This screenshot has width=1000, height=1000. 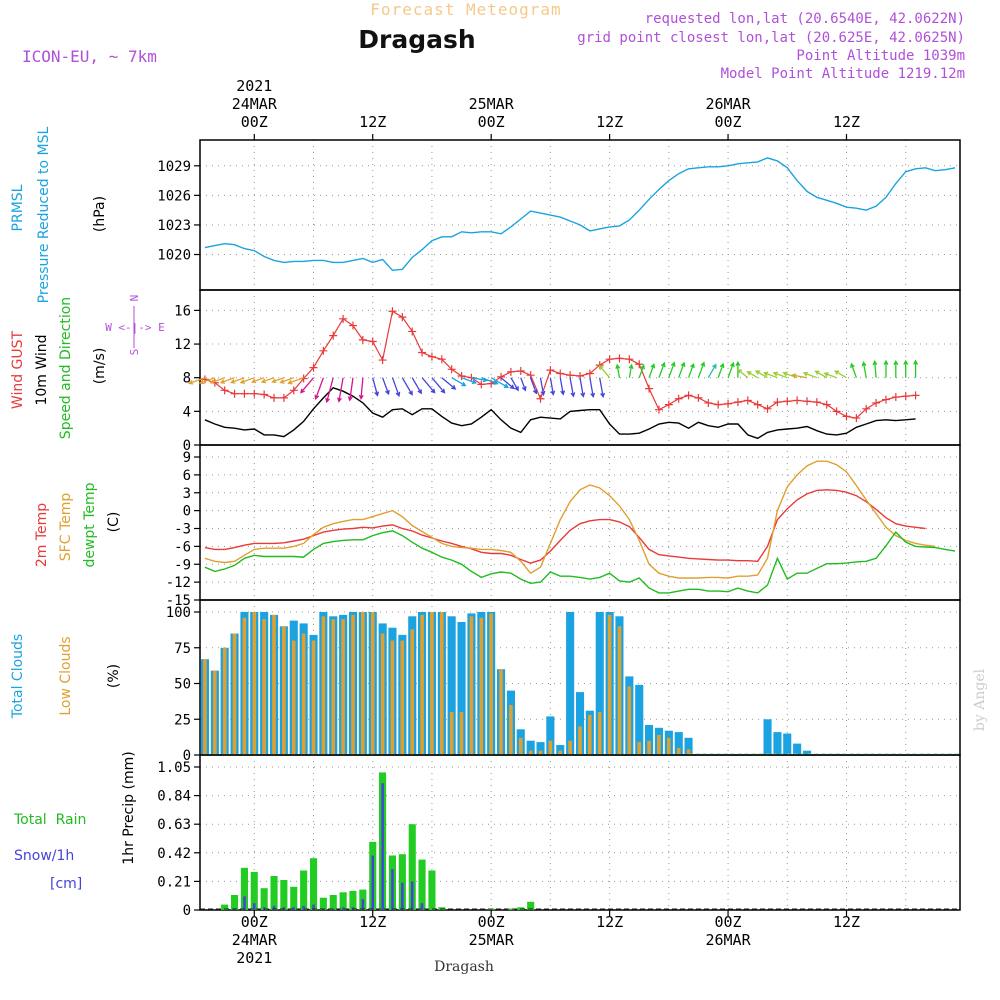 What do you see at coordinates (565, 526) in the screenshot?
I see `temp-2m-line` at bounding box center [565, 526].